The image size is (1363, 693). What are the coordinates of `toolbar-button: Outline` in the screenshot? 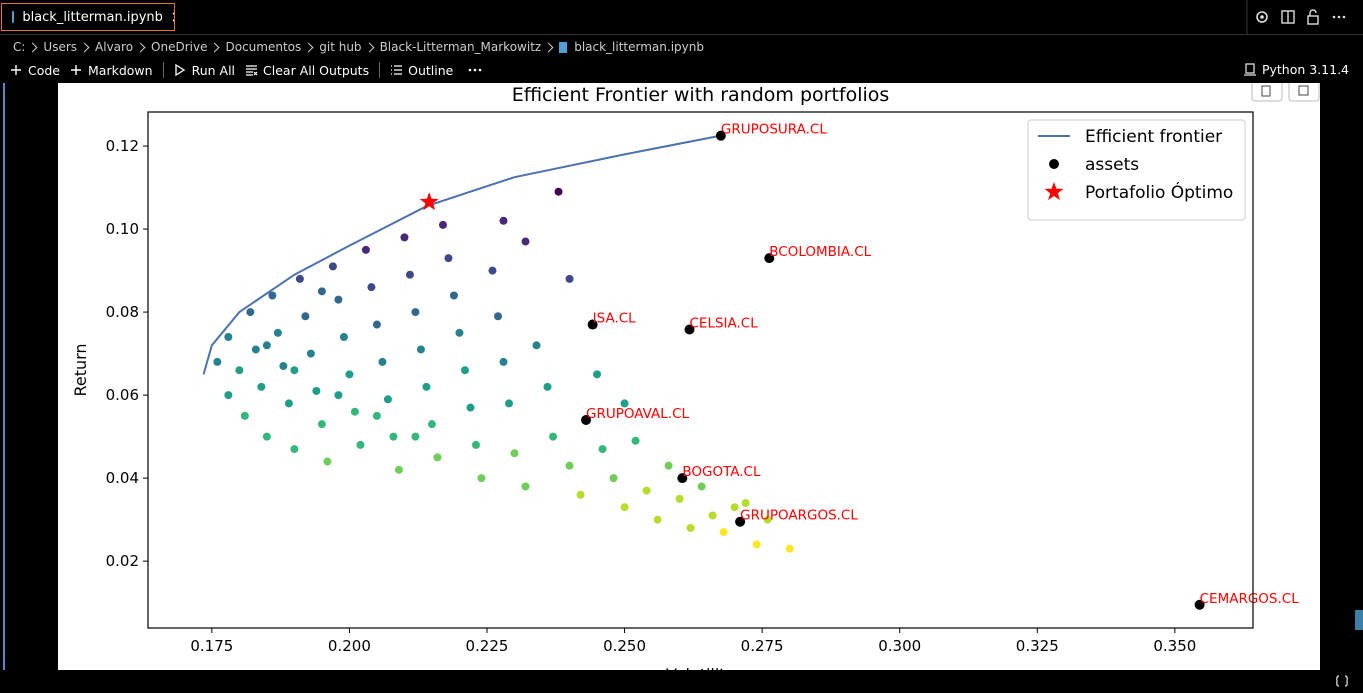 It's located at (421, 70).